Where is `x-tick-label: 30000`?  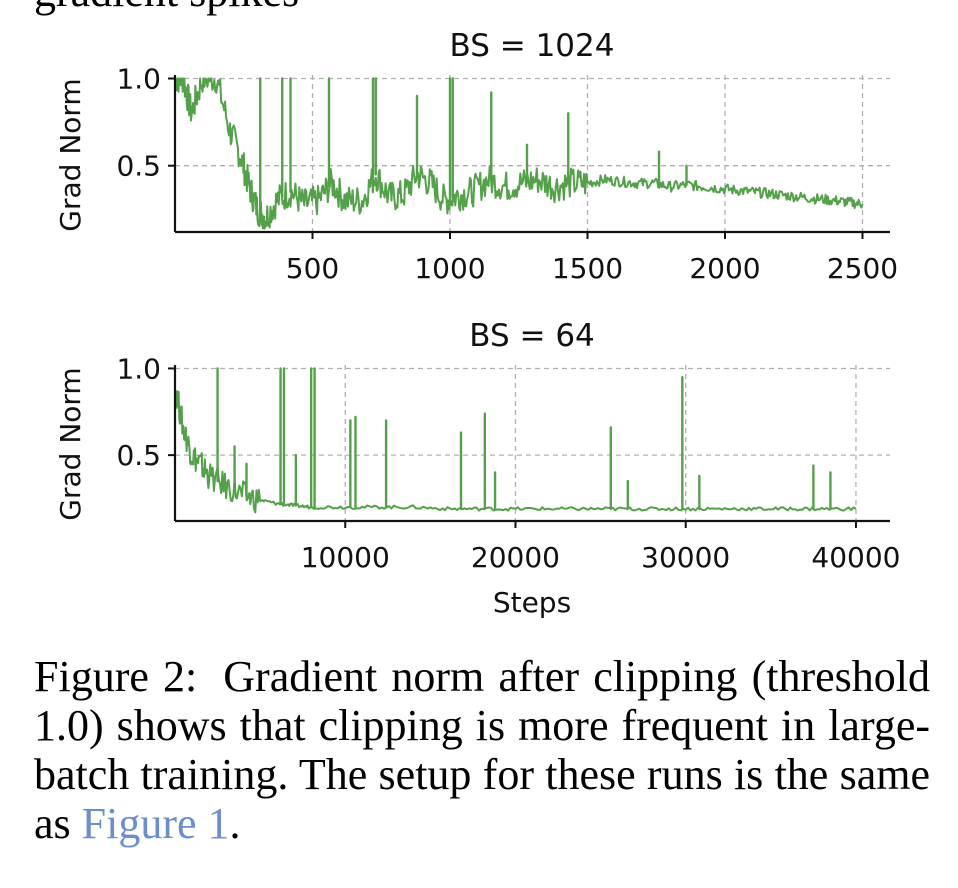 x-tick-label: 30000 is located at coordinates (685, 557).